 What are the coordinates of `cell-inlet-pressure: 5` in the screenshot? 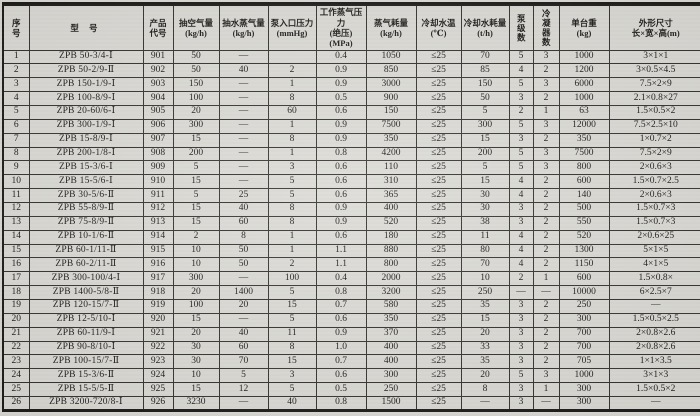 It's located at (292, 389).